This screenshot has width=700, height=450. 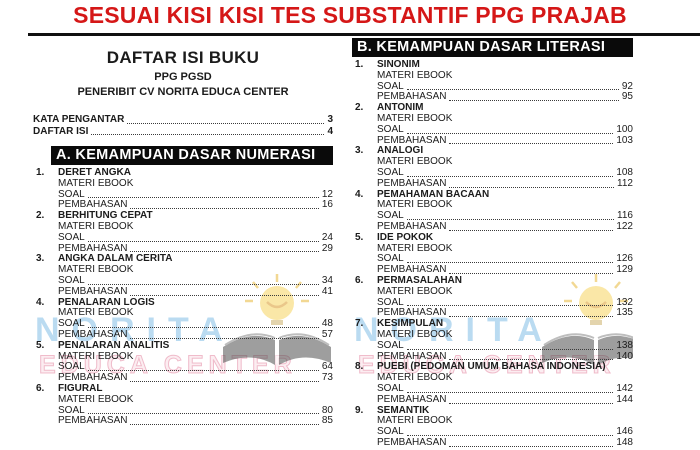 I want to click on soal-row: SOAL 108, so click(x=505, y=172).